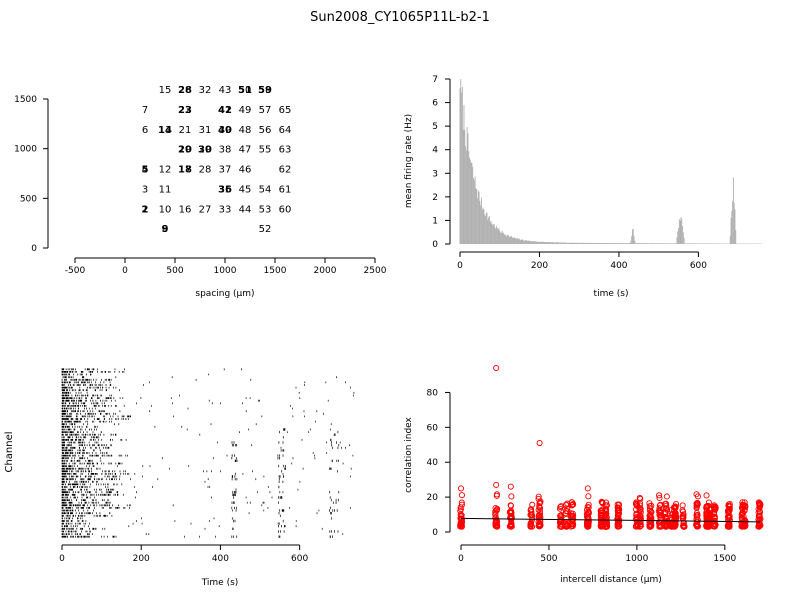 Image resolution: width=800 pixels, height=600 pixels. I want to click on electrode-label: 47, so click(245, 150).